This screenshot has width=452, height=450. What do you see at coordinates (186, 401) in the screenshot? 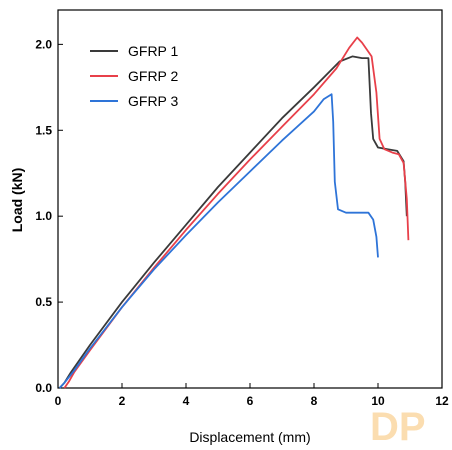
I see `x-tick-label: 4` at bounding box center [186, 401].